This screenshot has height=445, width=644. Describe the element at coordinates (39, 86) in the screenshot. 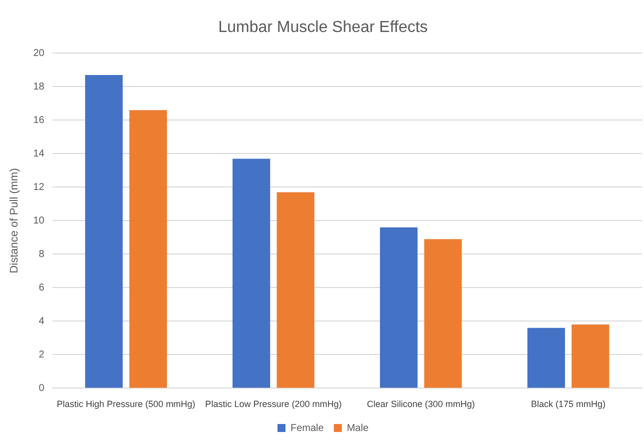

I see `y-tick-label: 18` at that location.